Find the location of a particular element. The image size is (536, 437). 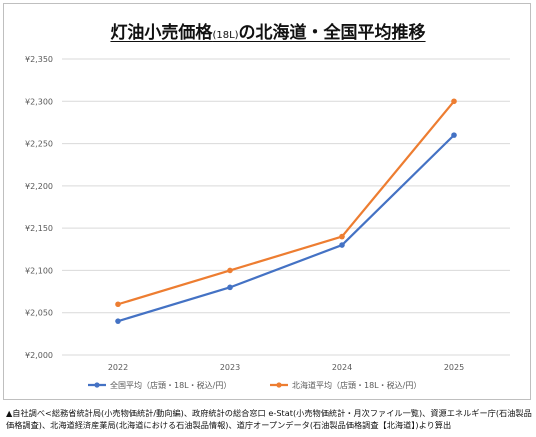

y-tick-label: ¥2,250 is located at coordinates (39, 144).